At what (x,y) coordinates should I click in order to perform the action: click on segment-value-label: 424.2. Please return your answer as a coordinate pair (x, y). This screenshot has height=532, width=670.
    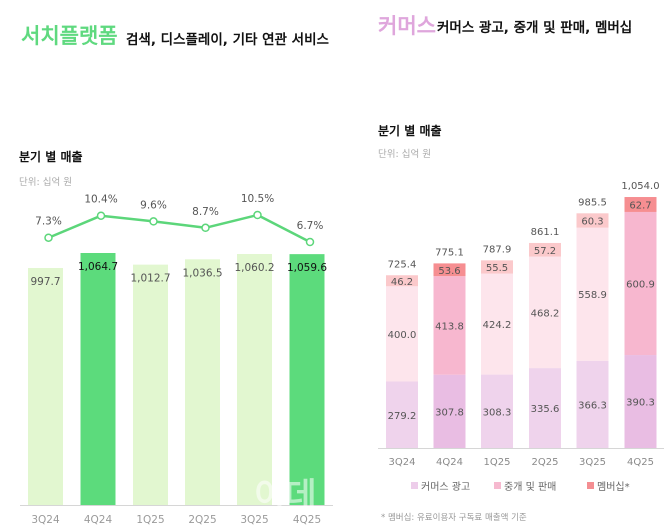
    Looking at the image, I should click on (497, 325).